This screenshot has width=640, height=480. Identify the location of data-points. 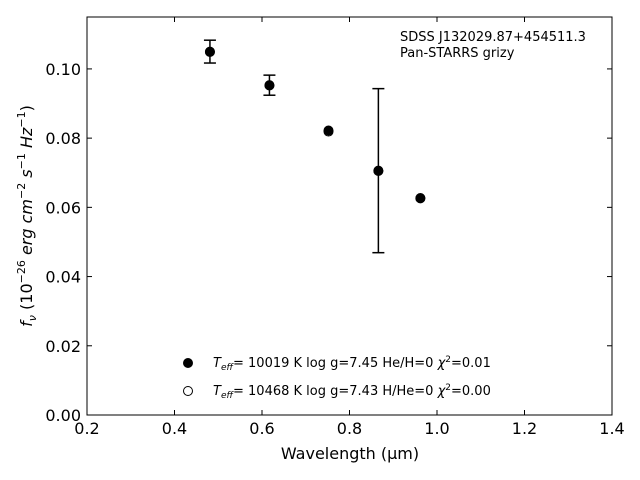
(315, 125).